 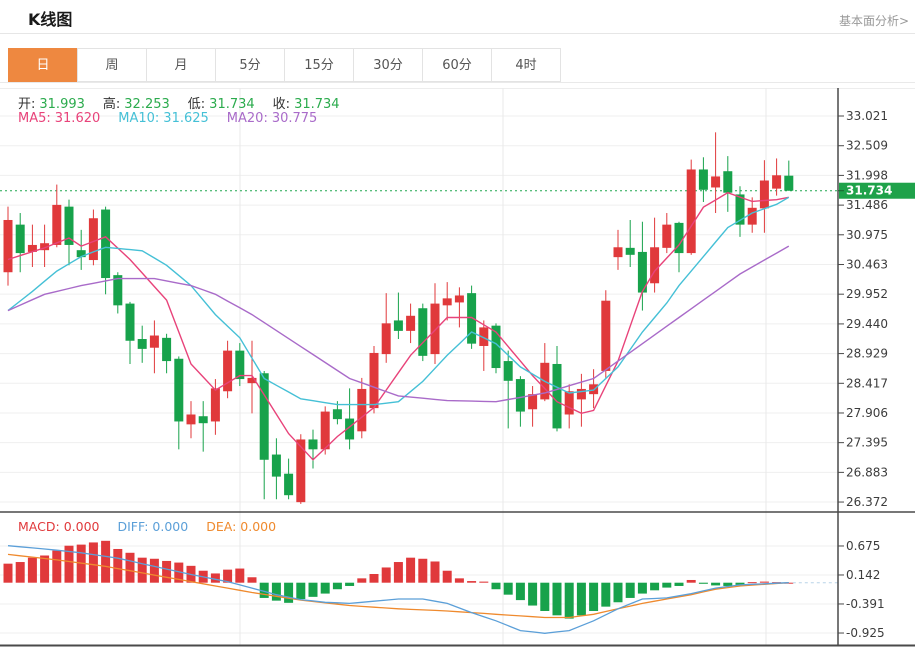 I want to click on axis-tick-label: 26.372, so click(x=867, y=502).